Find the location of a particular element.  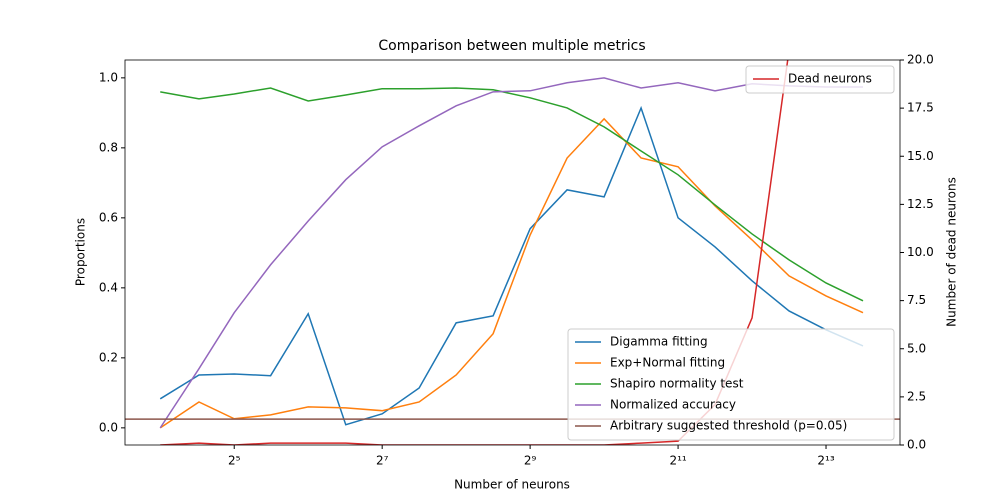

y2-tick-label: 2.5 is located at coordinates (916, 396).